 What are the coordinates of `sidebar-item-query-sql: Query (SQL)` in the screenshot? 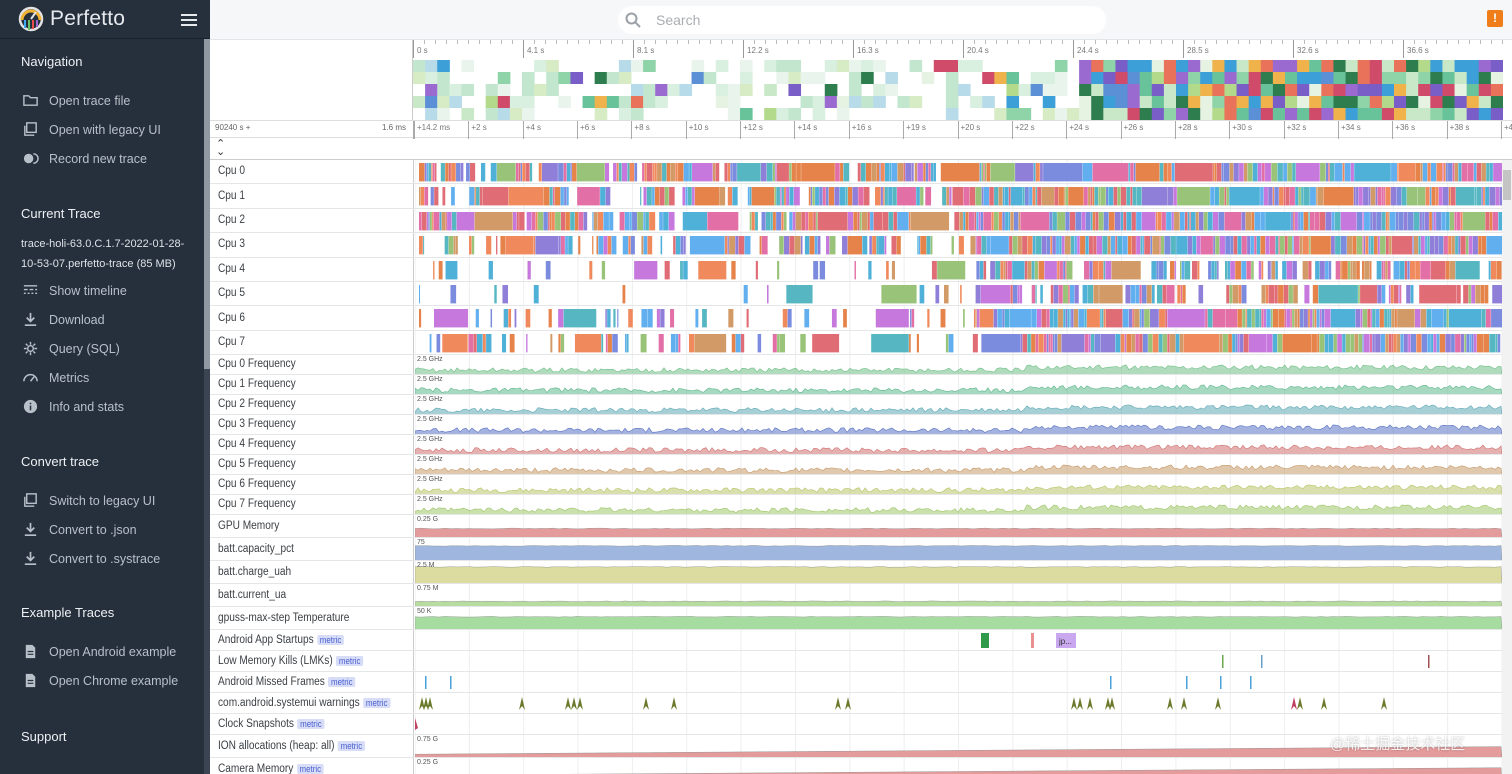 It's located at (108, 348).